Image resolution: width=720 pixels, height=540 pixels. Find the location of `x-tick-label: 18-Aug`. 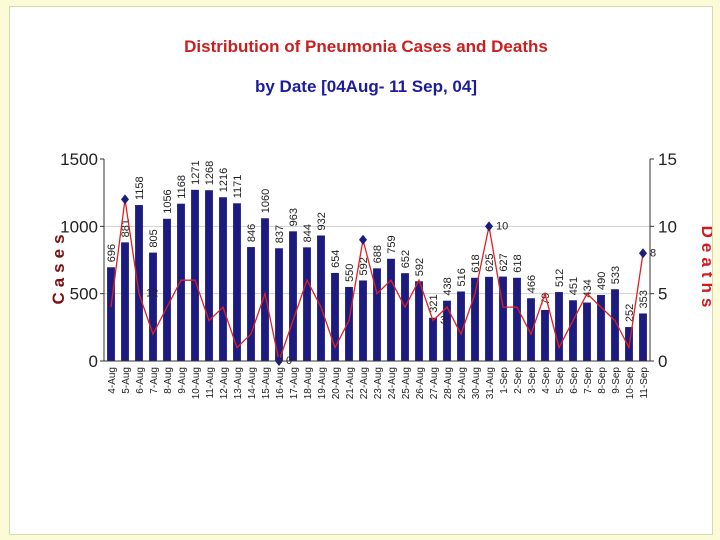

x-tick-label: 18-Aug is located at coordinates (308, 383).